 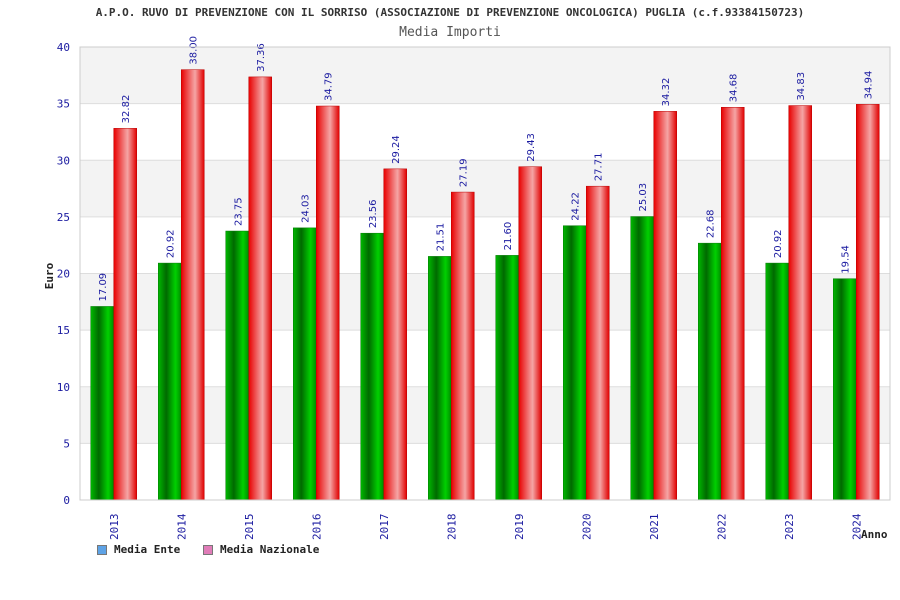 What do you see at coordinates (181, 526) in the screenshot?
I see `x-tick-label: 2014` at bounding box center [181, 526].